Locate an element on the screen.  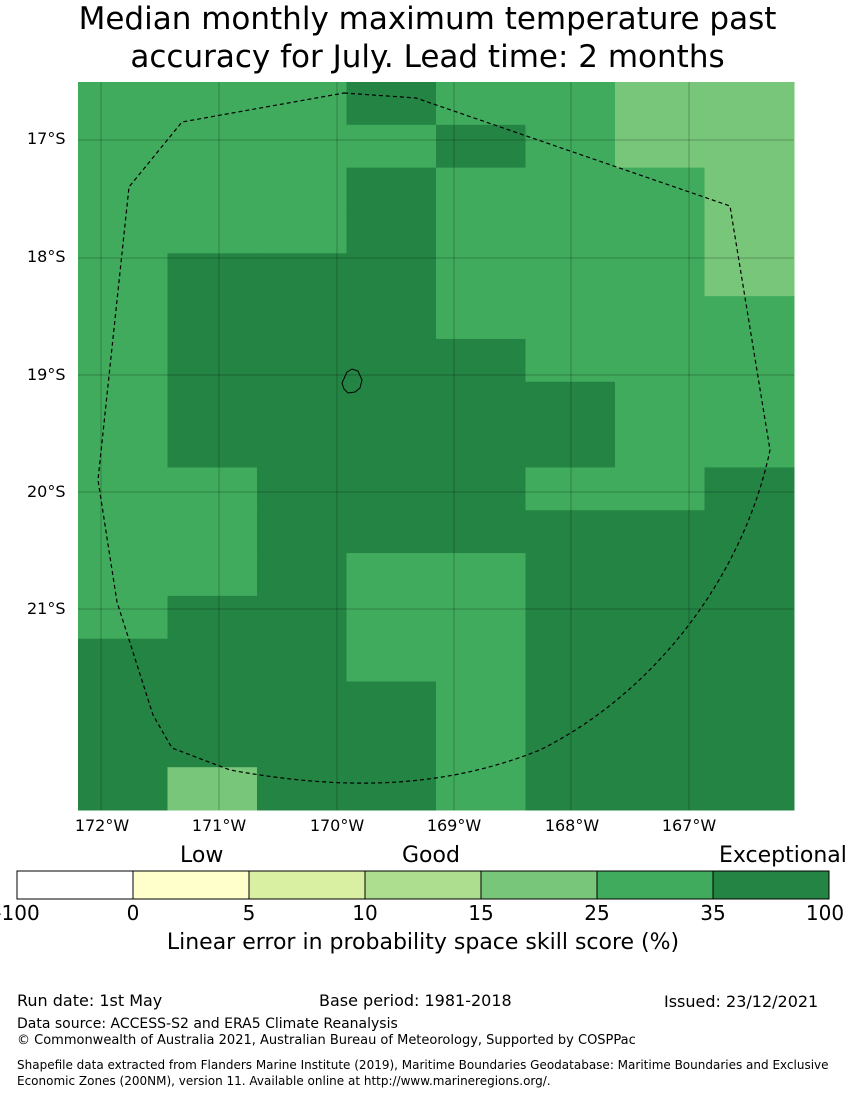
lon-label-172w: 172°W is located at coordinates (102, 825).